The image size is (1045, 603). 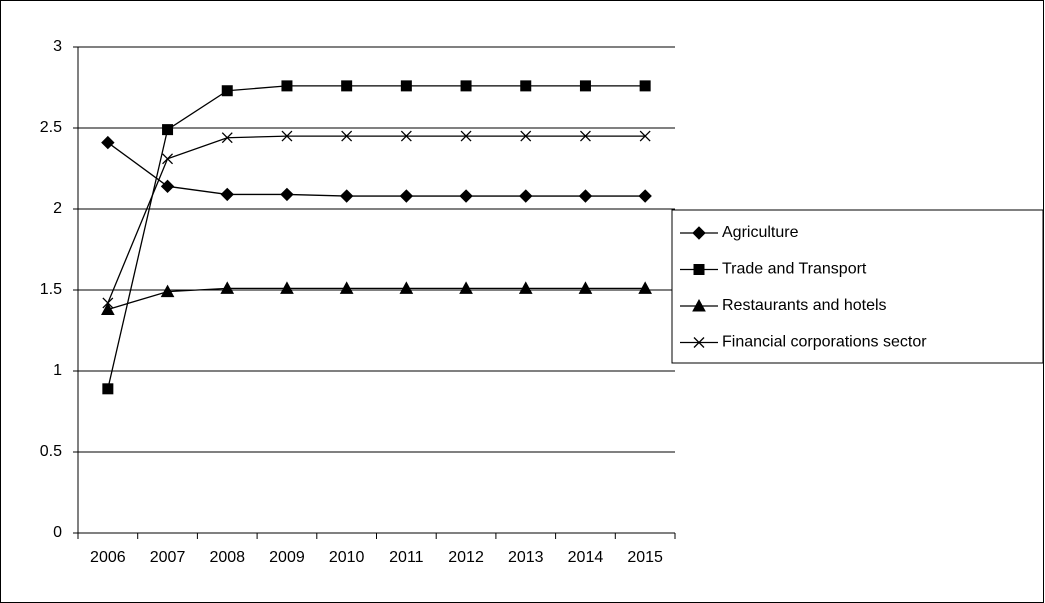 I want to click on legend-label: Trade and Transport, so click(x=794, y=269).